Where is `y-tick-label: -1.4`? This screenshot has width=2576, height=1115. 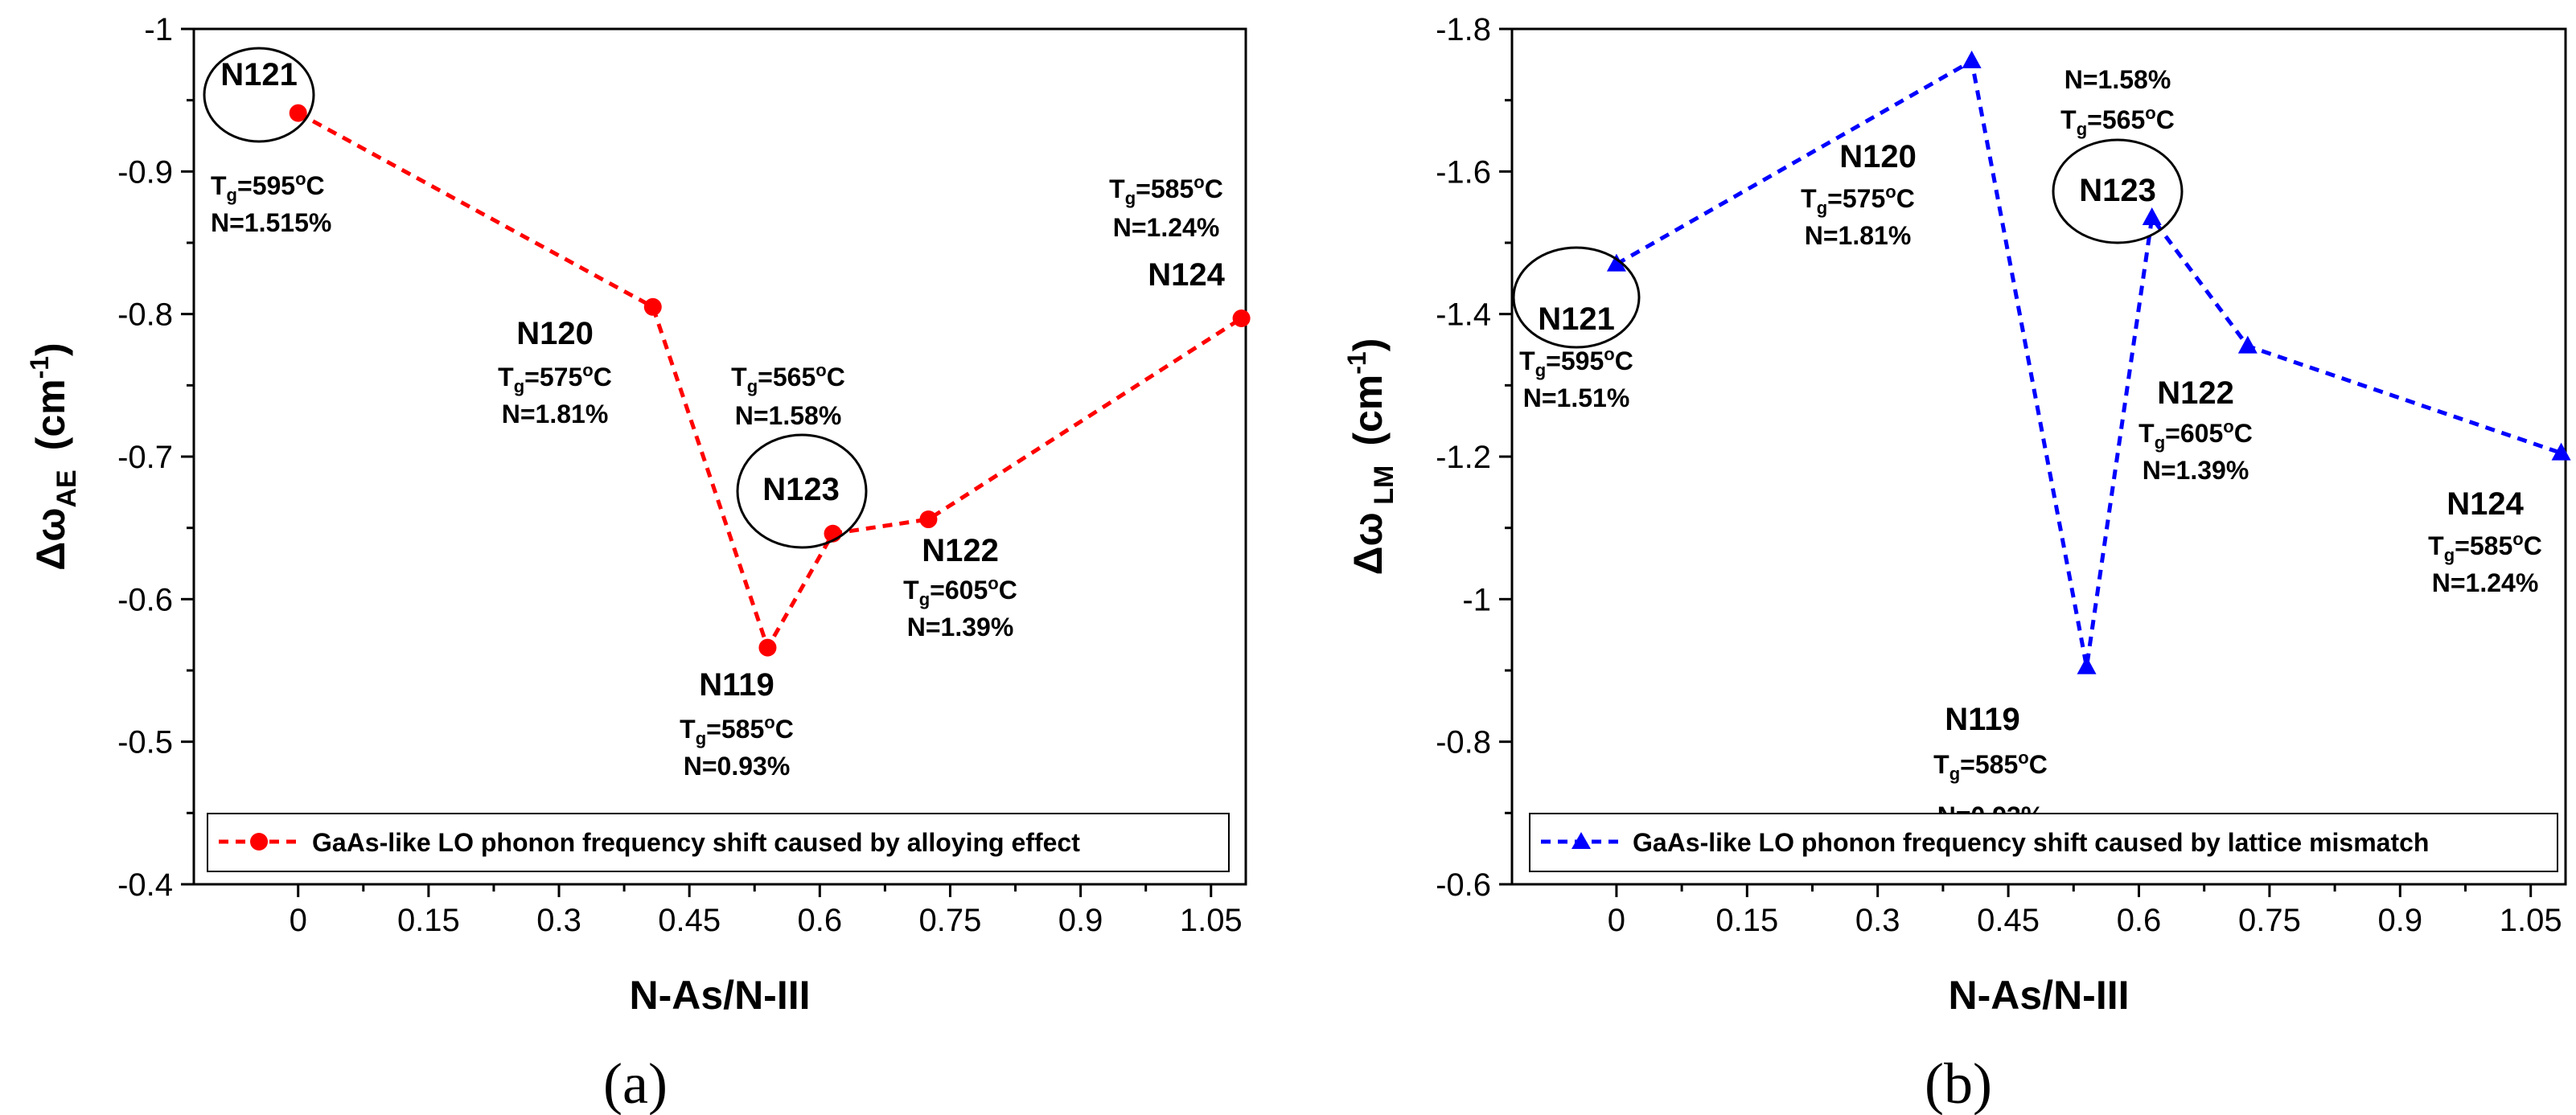
y-tick-label: -1.4 is located at coordinates (1463, 315).